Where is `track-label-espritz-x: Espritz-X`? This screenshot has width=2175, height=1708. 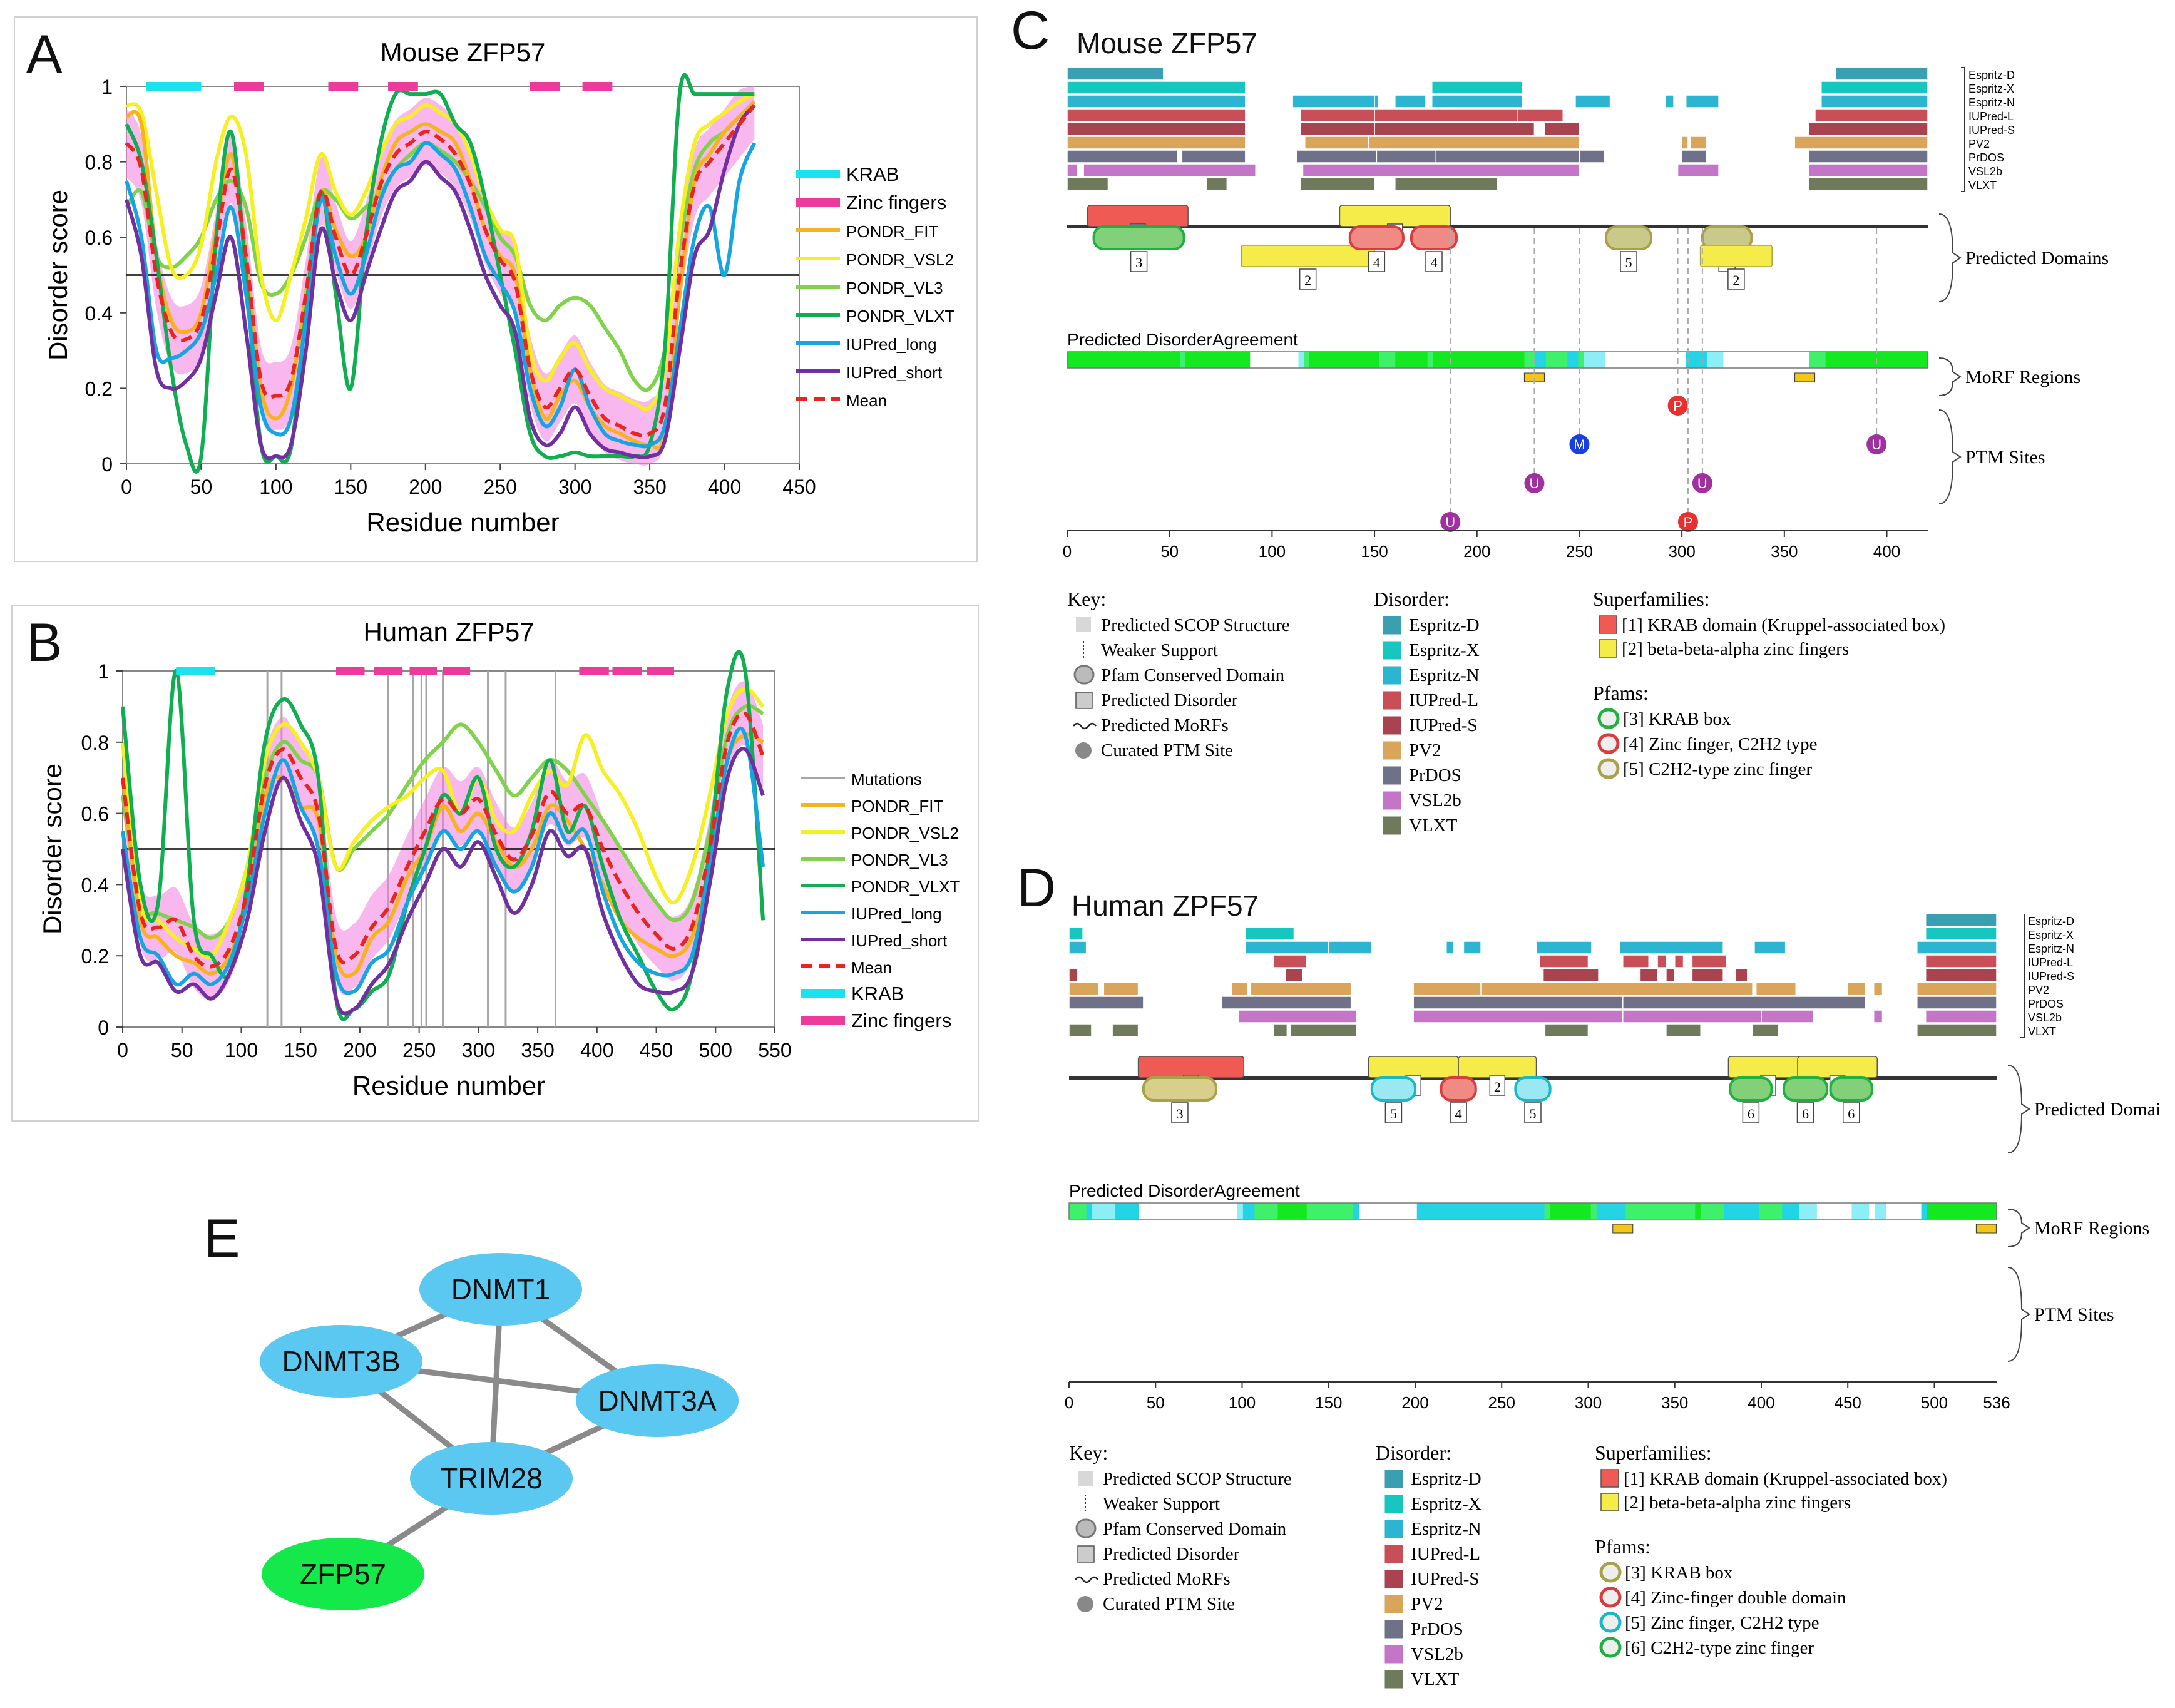
track-label-espritz-x: Espritz-X is located at coordinates (2051, 935).